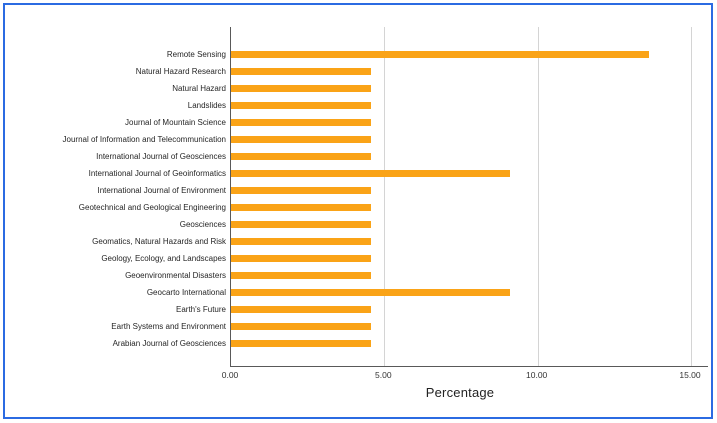 The width and height of the screenshot is (717, 423). What do you see at coordinates (163, 258) in the screenshot?
I see `category-label: Geology, Ecology, and Landscapes` at bounding box center [163, 258].